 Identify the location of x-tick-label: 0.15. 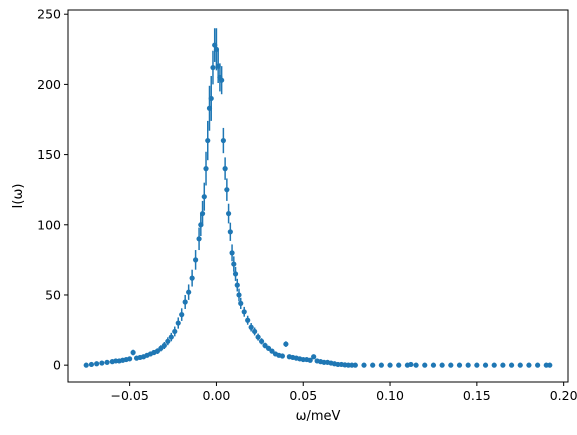
(477, 395).